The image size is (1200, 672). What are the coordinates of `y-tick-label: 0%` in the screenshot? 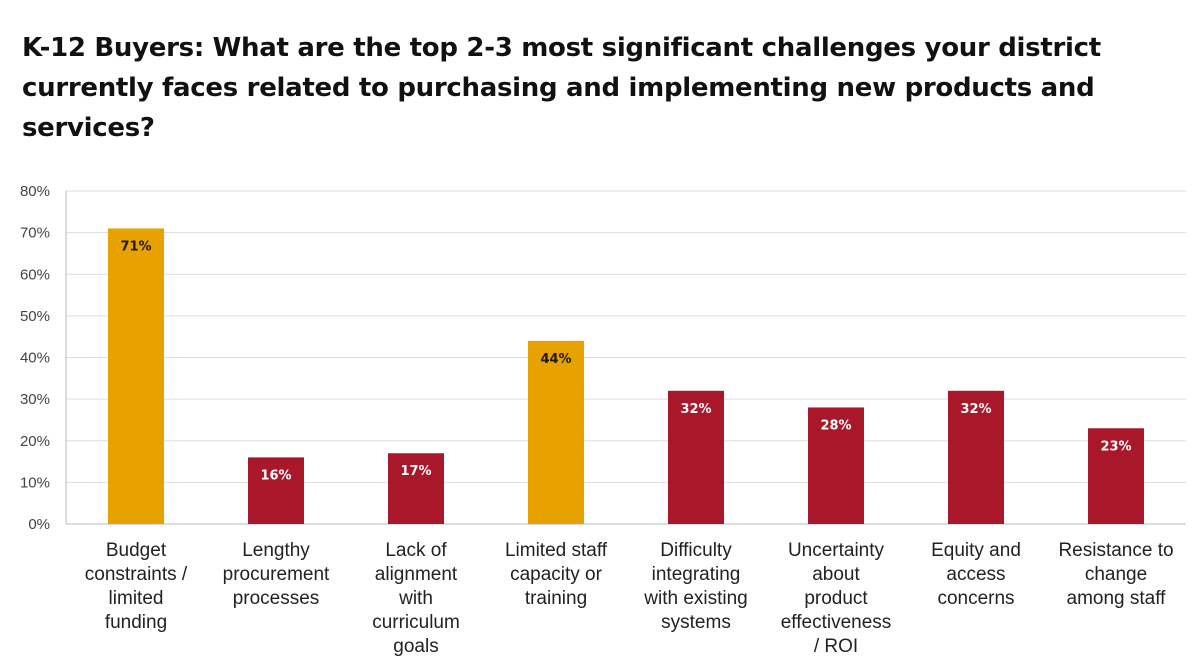 It's located at (39, 524).